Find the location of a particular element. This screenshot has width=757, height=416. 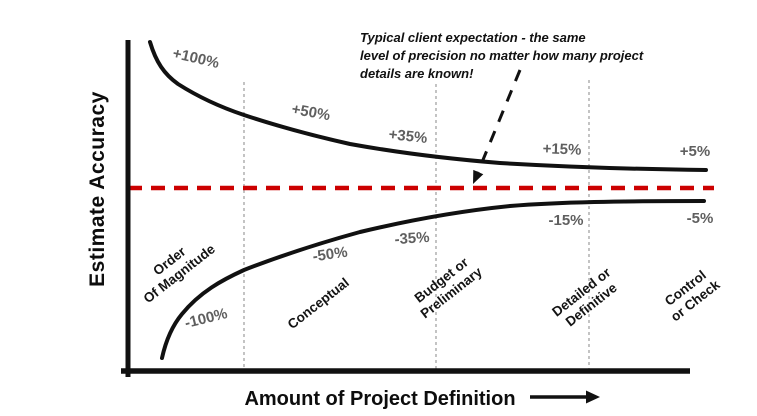

accuracy-label-plus-35: +35% is located at coordinates (408, 136).